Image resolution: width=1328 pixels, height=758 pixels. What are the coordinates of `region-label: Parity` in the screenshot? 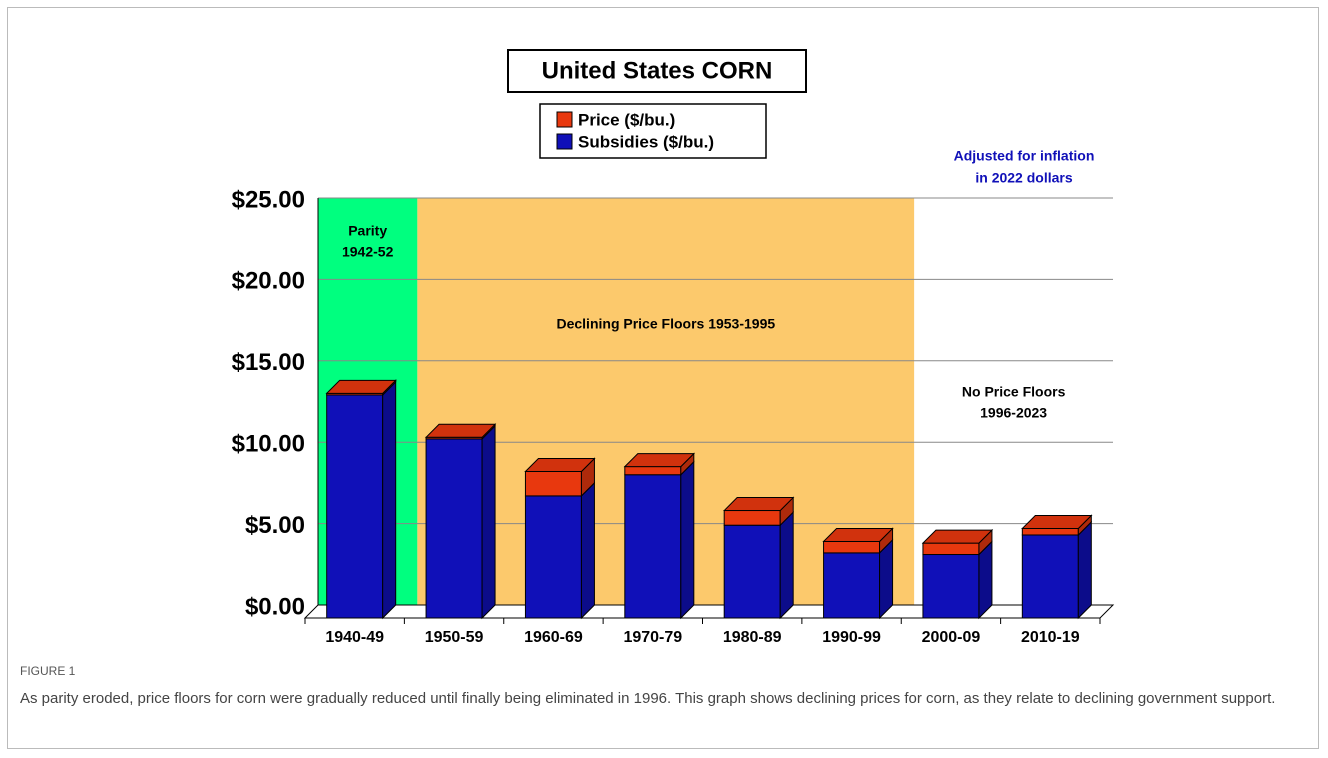 It's located at (367, 231).